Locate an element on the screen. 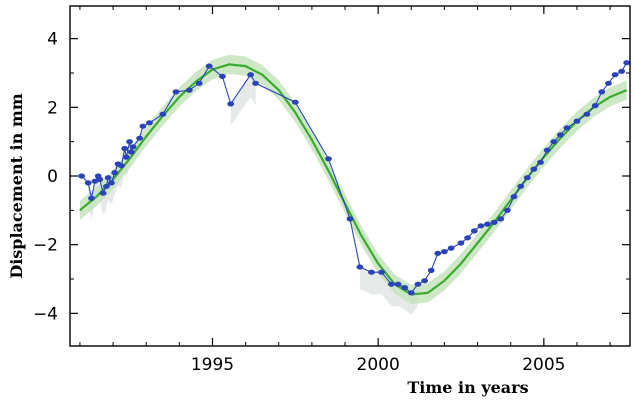 The image size is (634, 400). x-tick-label: 1995 is located at coordinates (212, 365).